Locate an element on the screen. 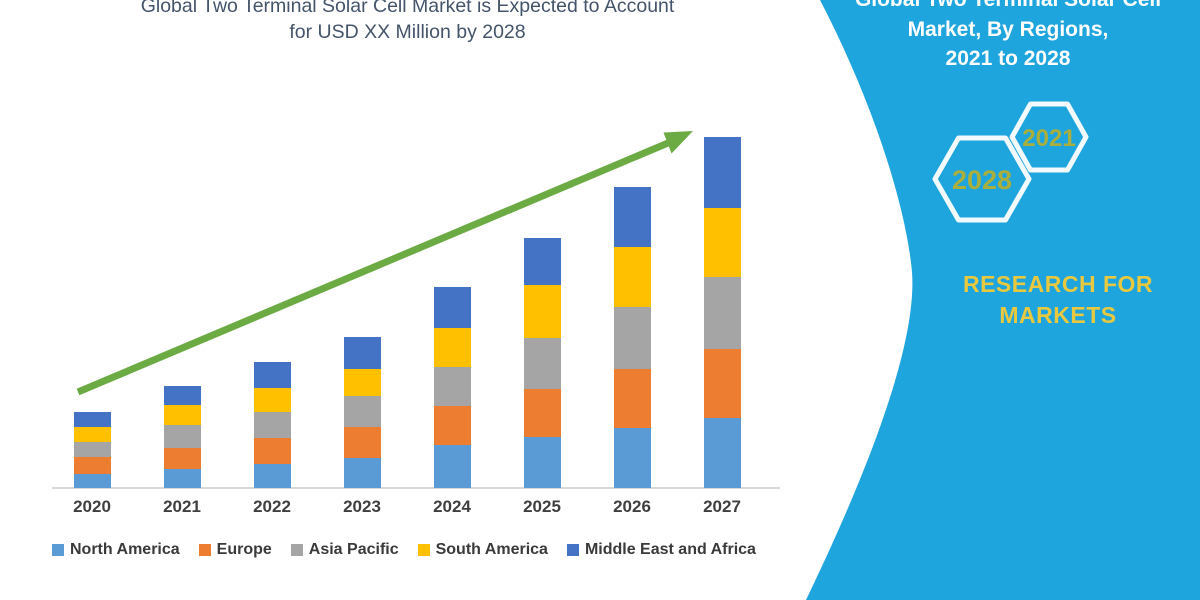 The width and height of the screenshot is (1200, 600). panel-title-line2: Market, By Regions, is located at coordinates (1008, 29).